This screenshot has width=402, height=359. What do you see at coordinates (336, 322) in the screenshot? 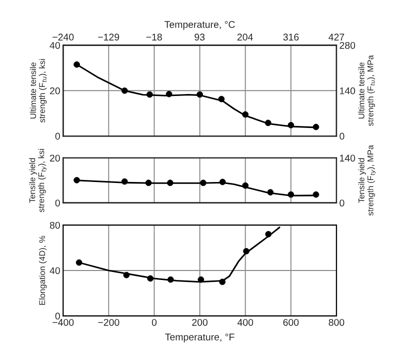
I see `x-tick-label: 800` at bounding box center [336, 322].